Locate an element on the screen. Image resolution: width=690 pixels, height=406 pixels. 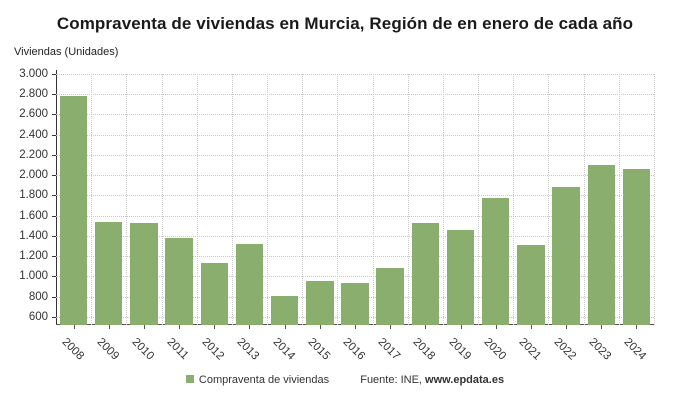
x-tick-label: 2008 is located at coordinates (72, 349).